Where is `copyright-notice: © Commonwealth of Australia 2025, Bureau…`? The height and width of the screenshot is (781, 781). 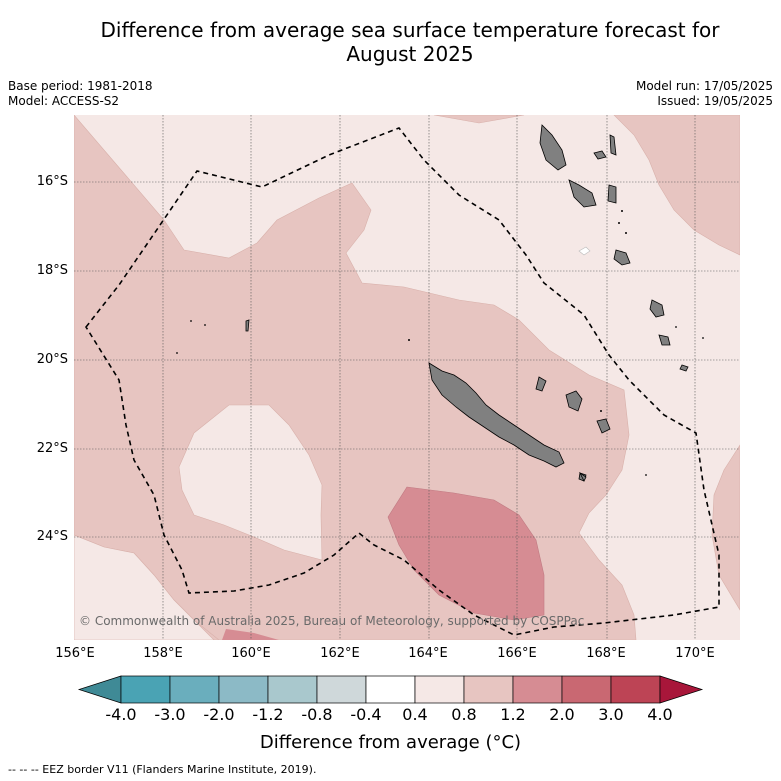
copyright-notice: © Commonwealth of Australia 2025, Bureau… is located at coordinates (332, 621).